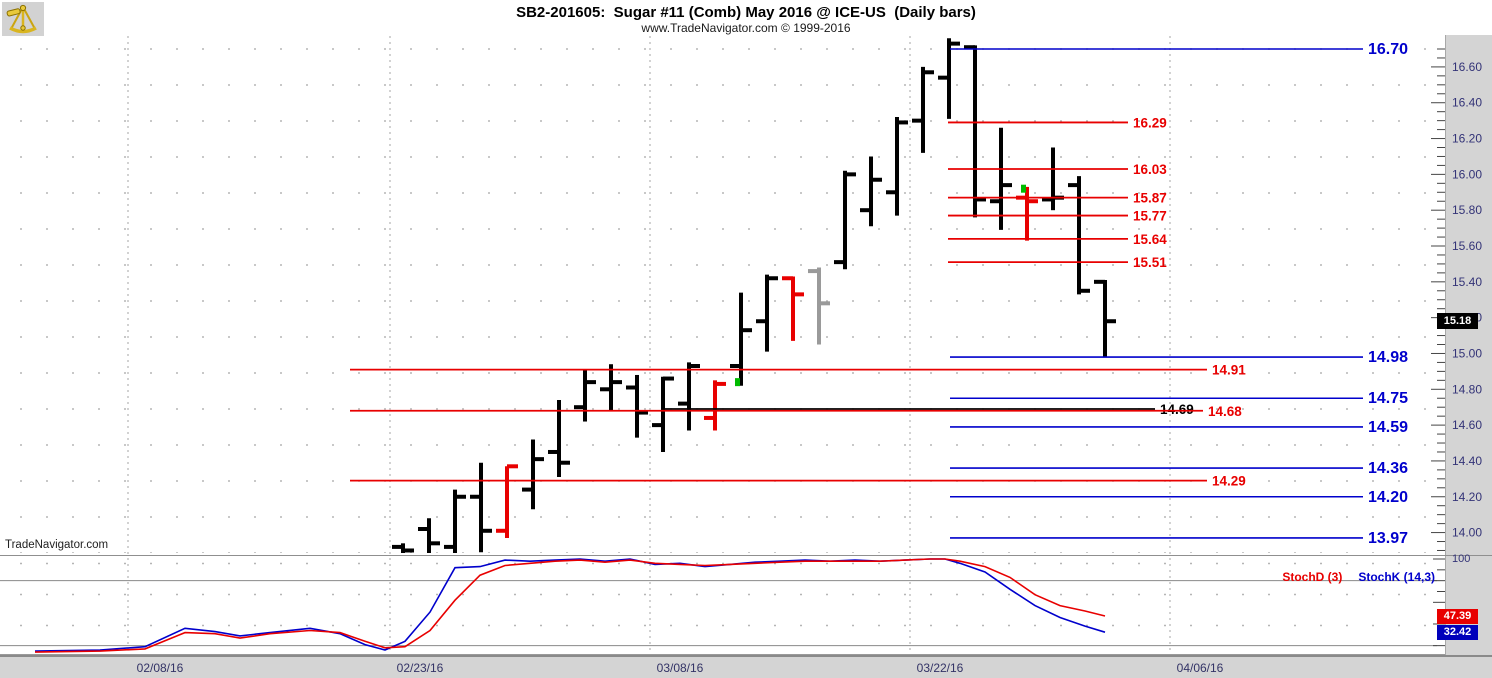  I want to click on legend-stochk: StochK (14,3), so click(1396, 577).